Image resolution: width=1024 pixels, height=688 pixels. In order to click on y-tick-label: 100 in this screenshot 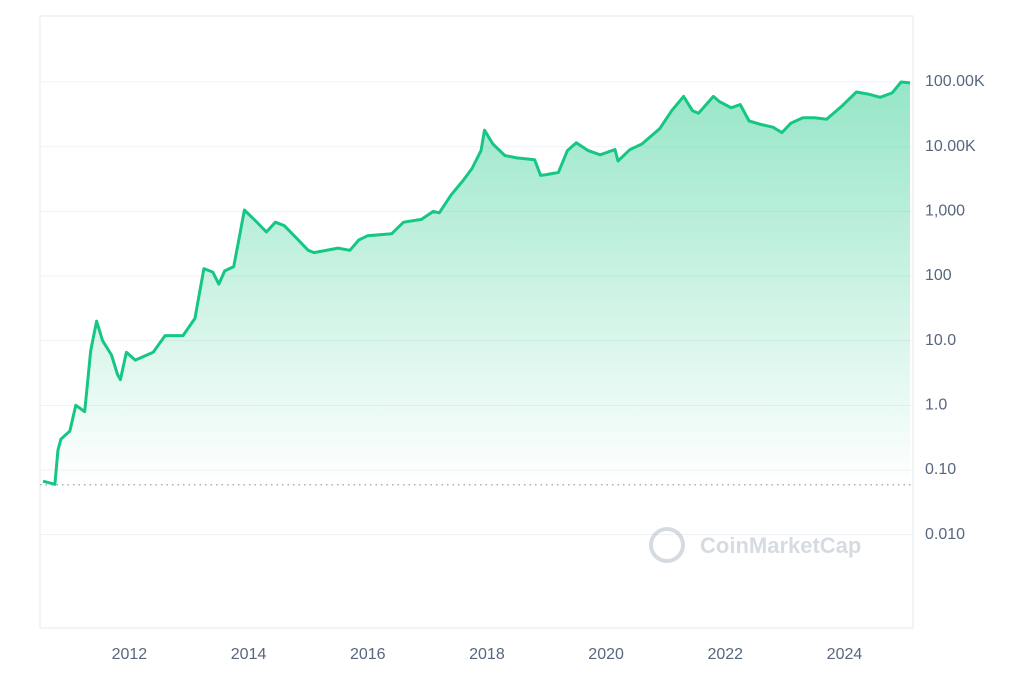, I will do `click(938, 275)`.